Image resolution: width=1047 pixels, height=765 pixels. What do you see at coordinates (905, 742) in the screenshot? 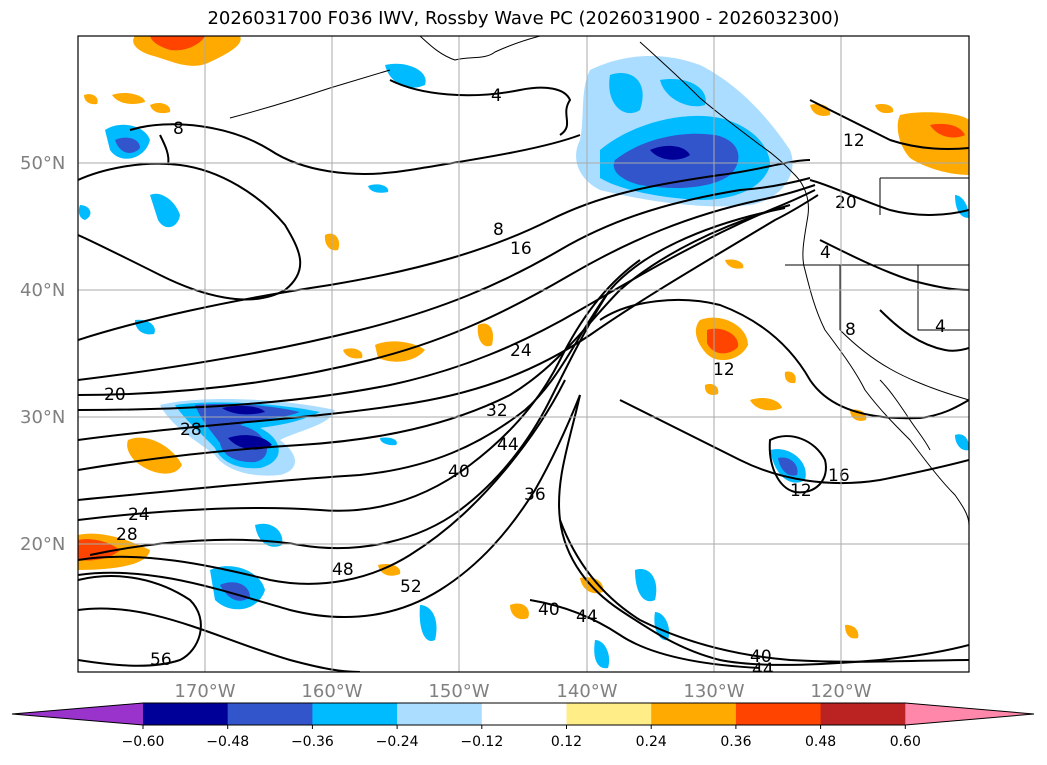
I see `colorbar-tick-label: 0.60` at bounding box center [905, 742].